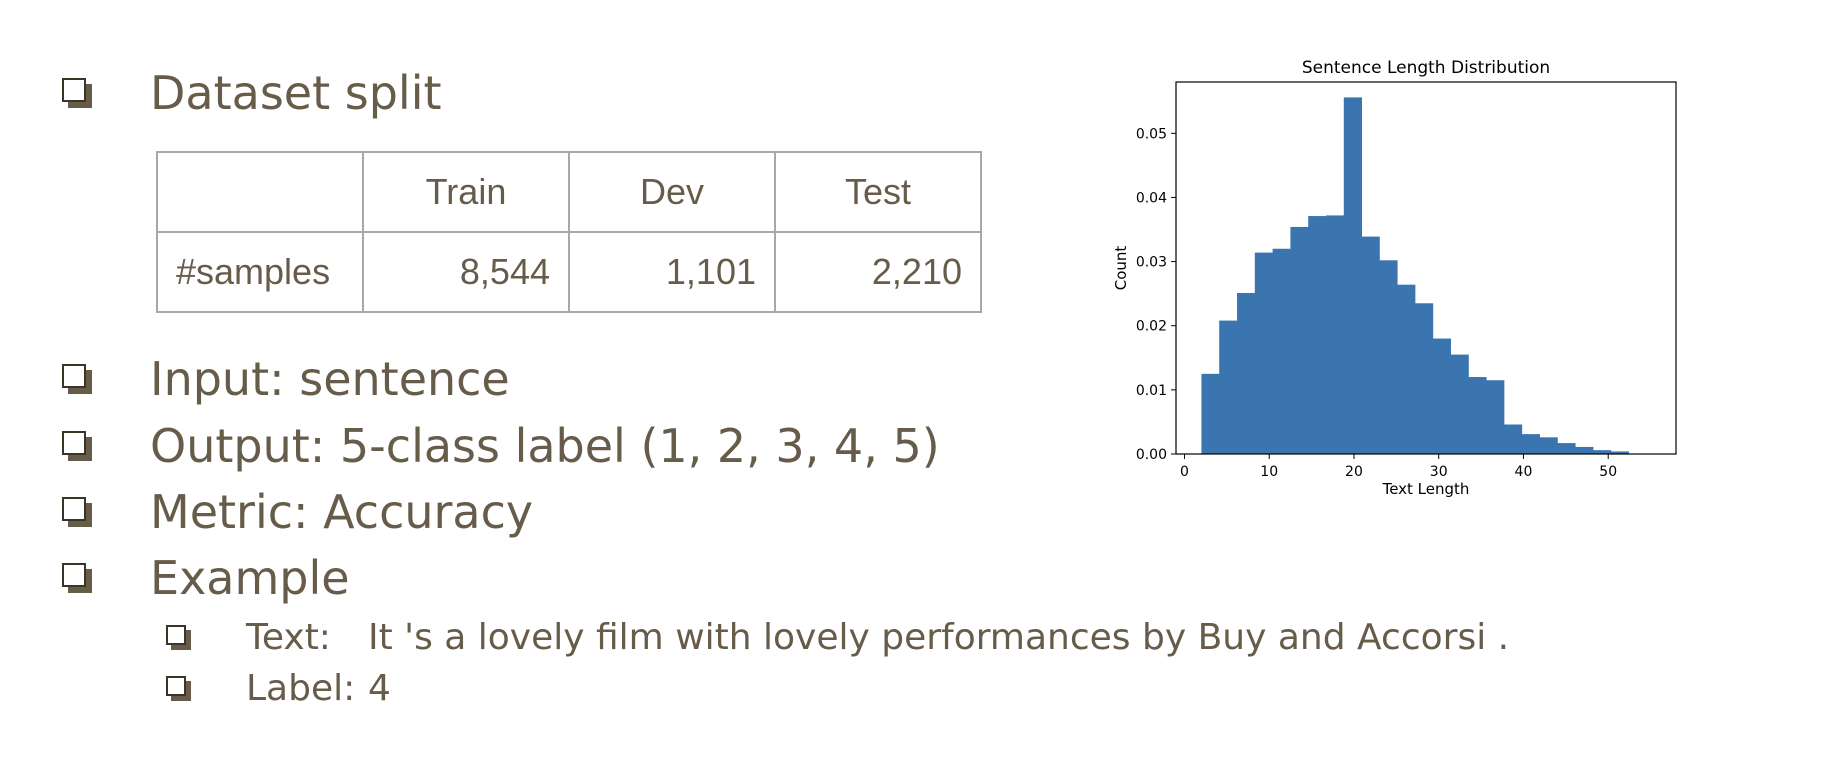  What do you see at coordinates (1415, 276) in the screenshot?
I see `histogram-bars` at bounding box center [1415, 276].